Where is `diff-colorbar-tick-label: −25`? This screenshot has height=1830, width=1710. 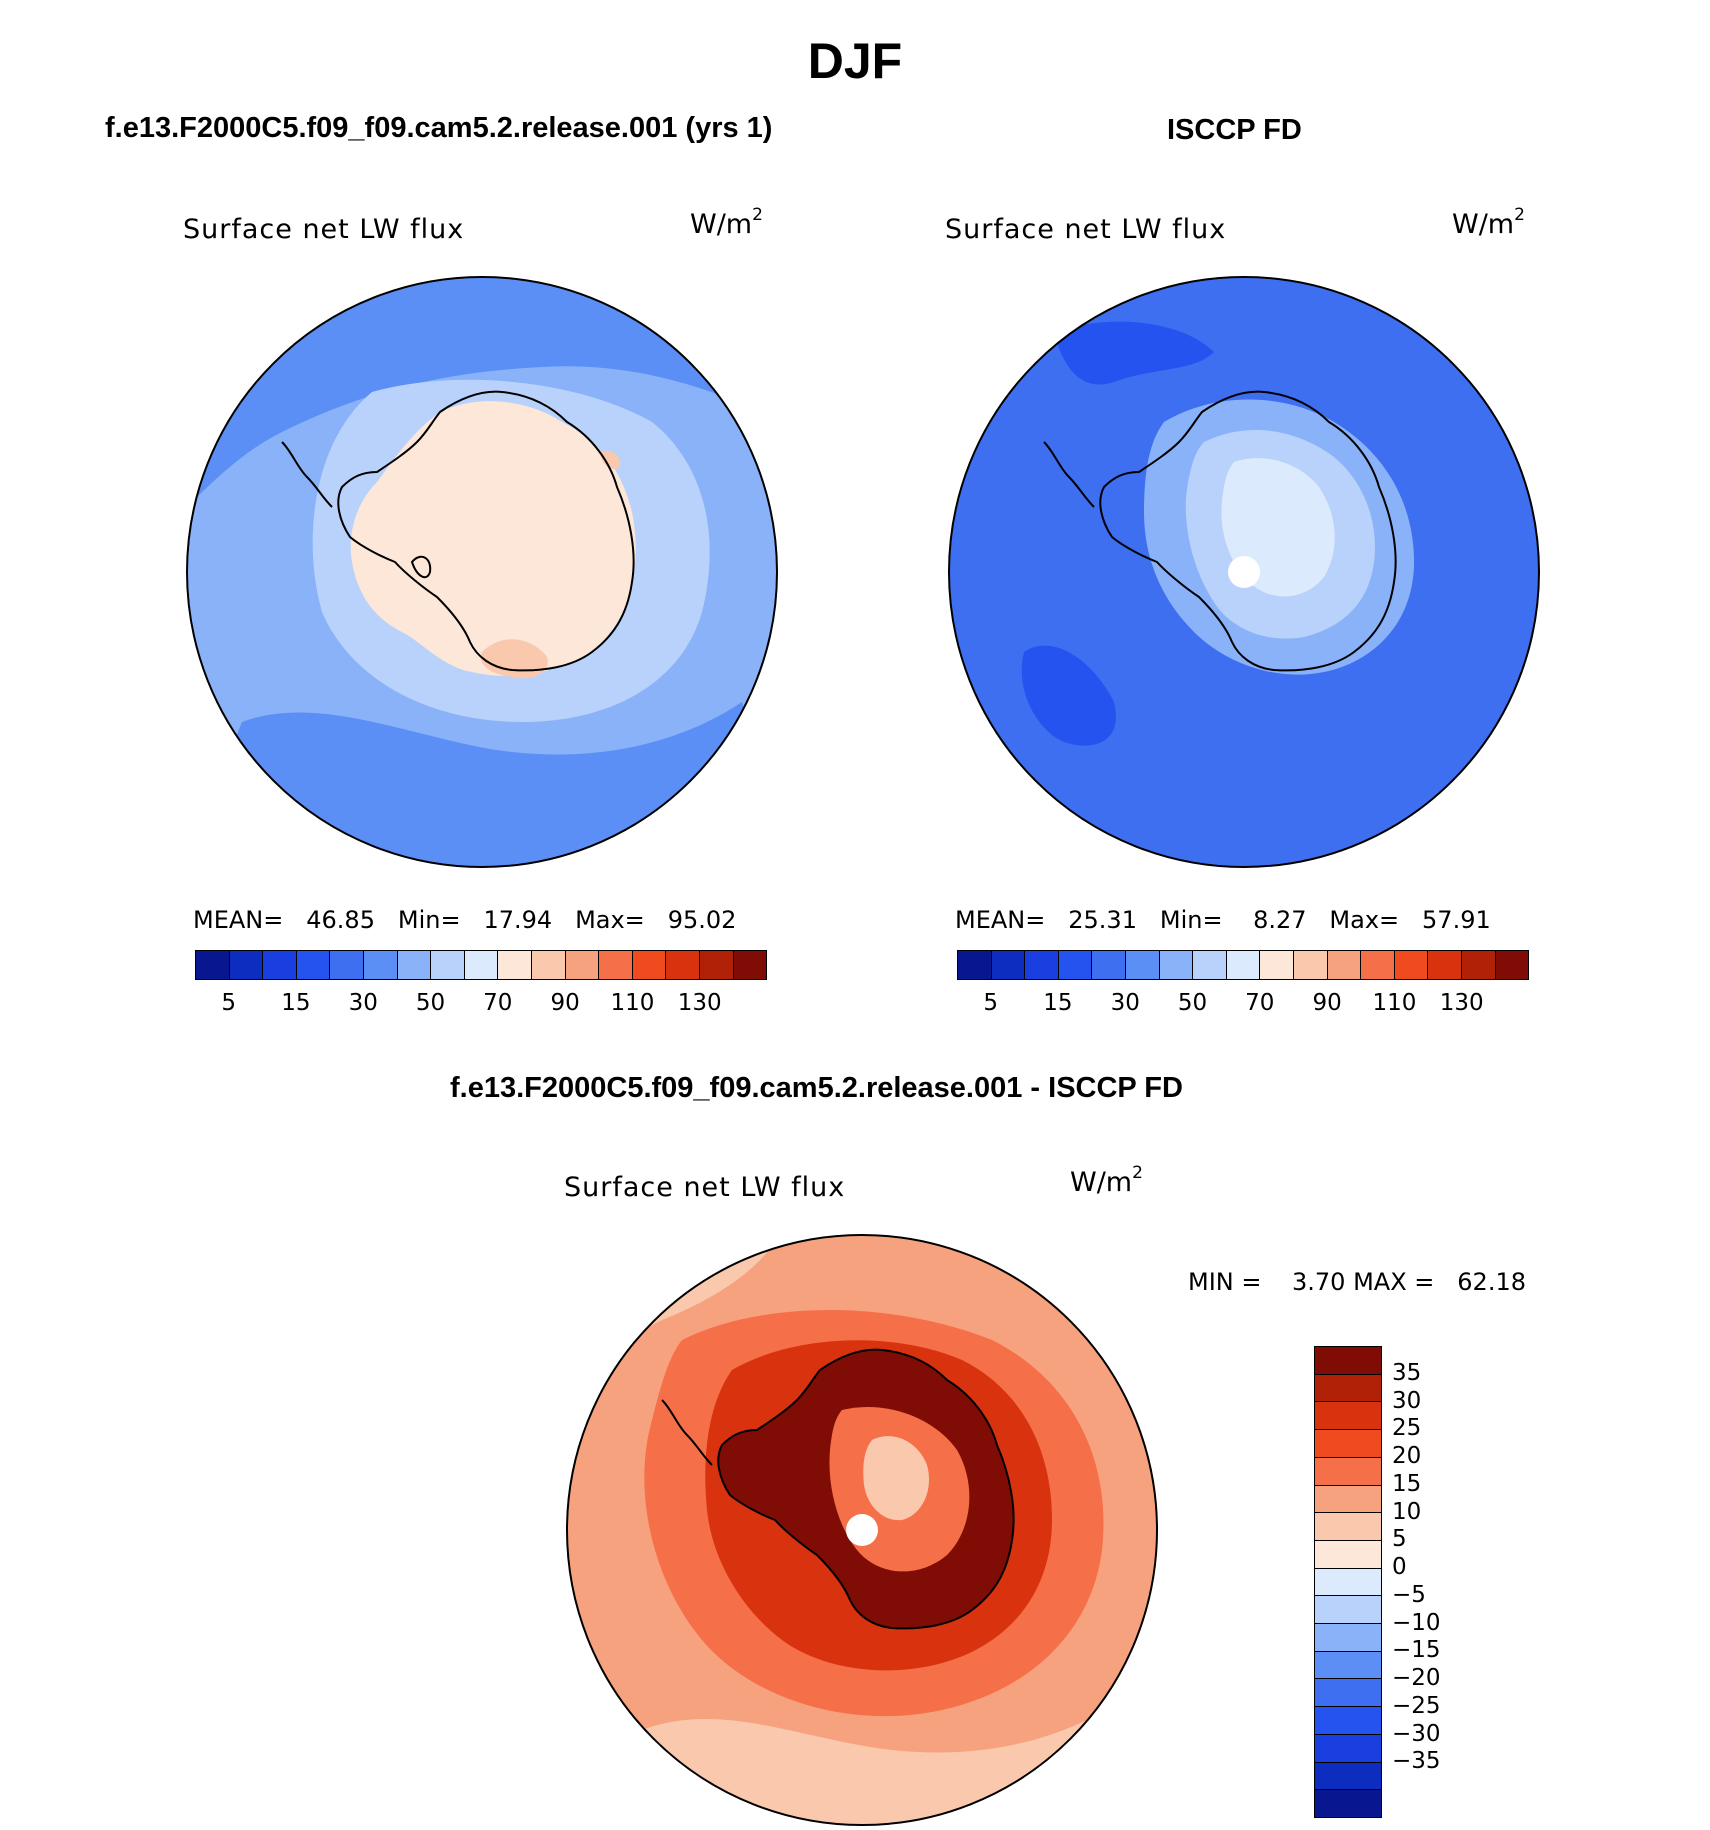 diff-colorbar-tick-label: −25 is located at coordinates (1416, 1705).